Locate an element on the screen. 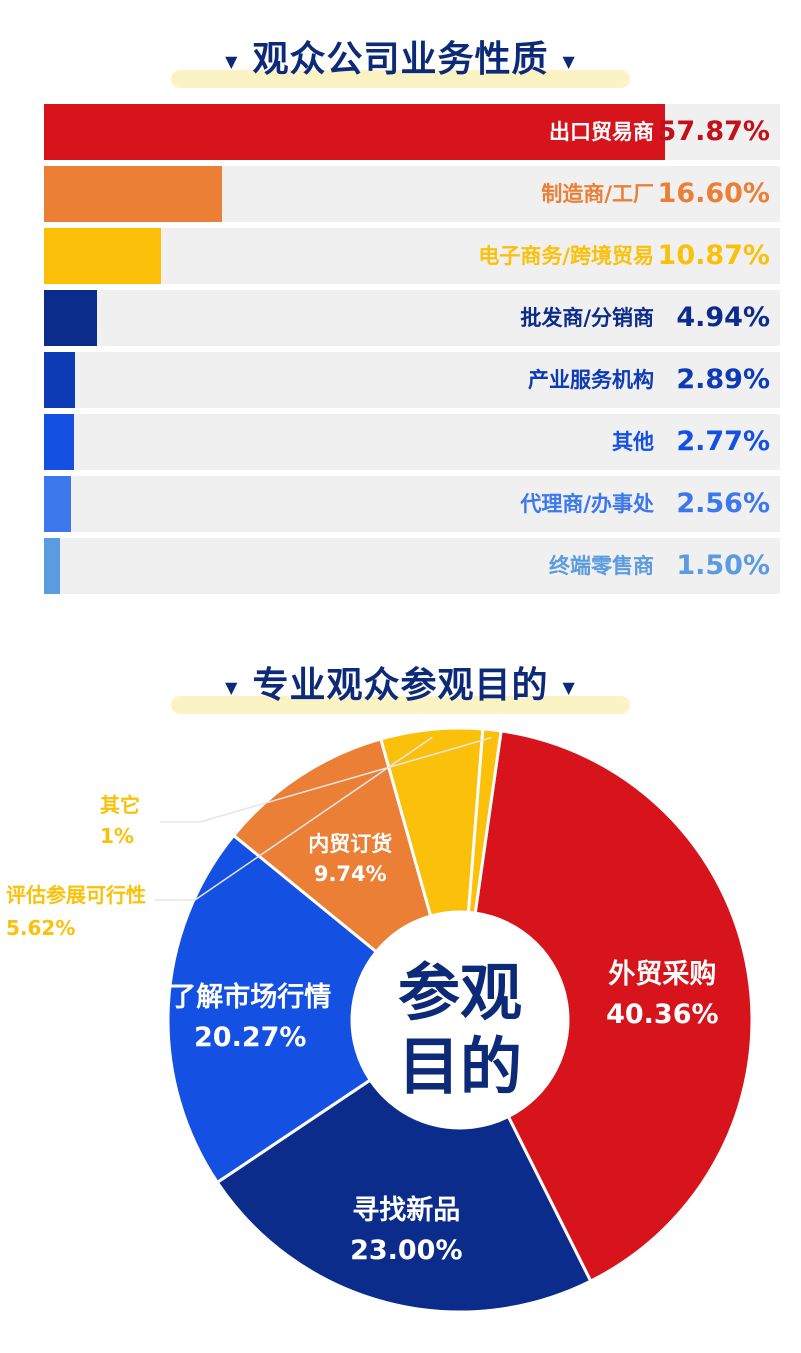 The height and width of the screenshot is (1353, 801). bar-row: 出口贸易商 57.87% is located at coordinates (412, 132).